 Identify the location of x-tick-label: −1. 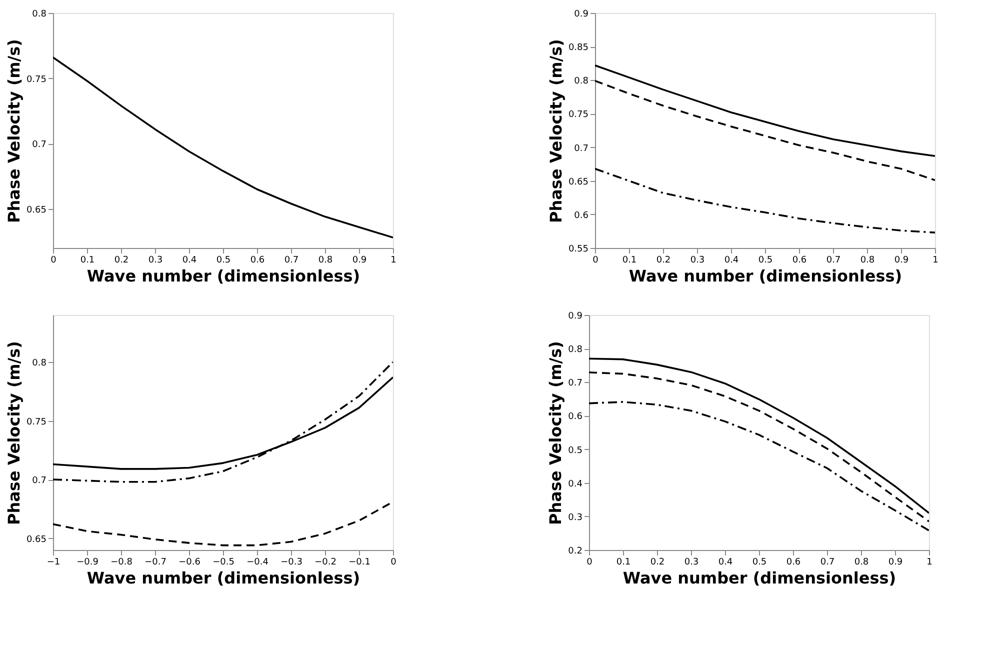
(53, 563).